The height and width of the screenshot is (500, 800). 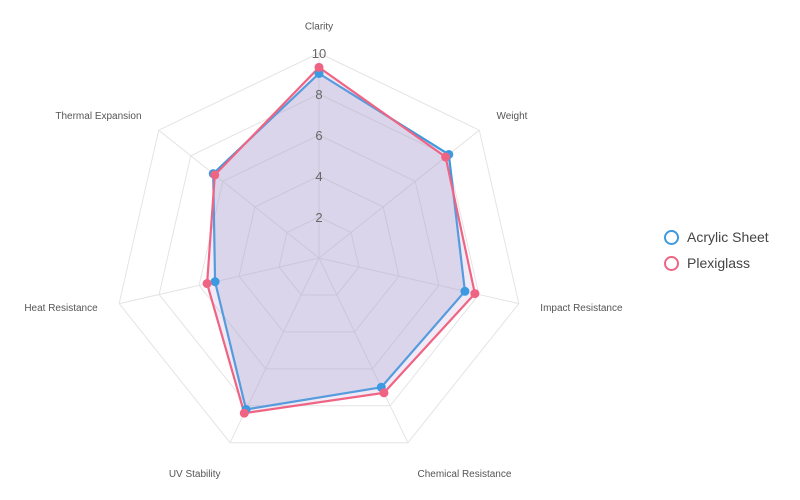 I want to click on axis-label: Clarity, so click(x=319, y=27).